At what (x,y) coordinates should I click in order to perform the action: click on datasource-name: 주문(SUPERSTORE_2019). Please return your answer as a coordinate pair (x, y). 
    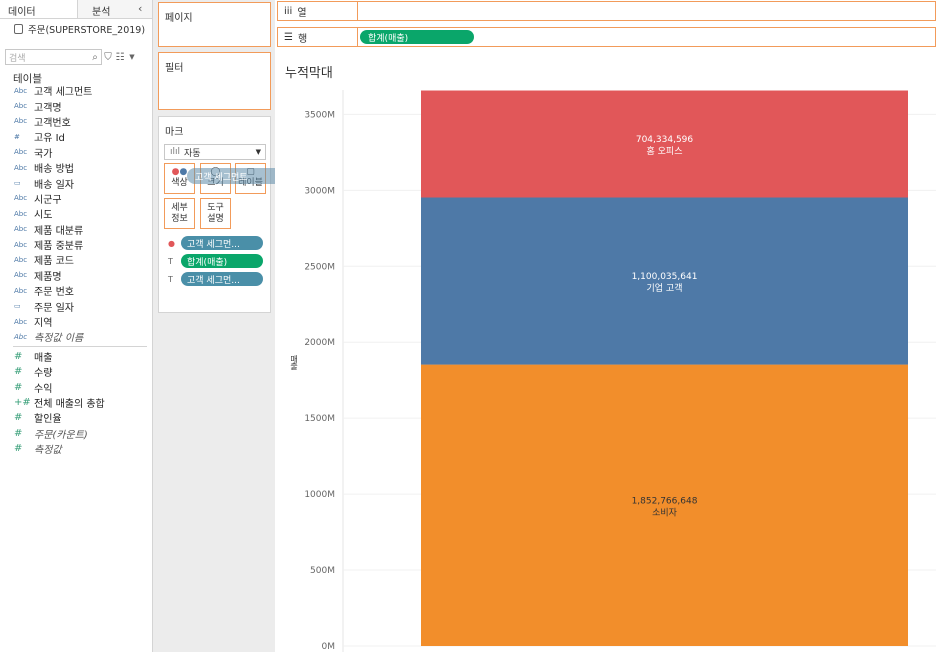
    Looking at the image, I should click on (87, 30).